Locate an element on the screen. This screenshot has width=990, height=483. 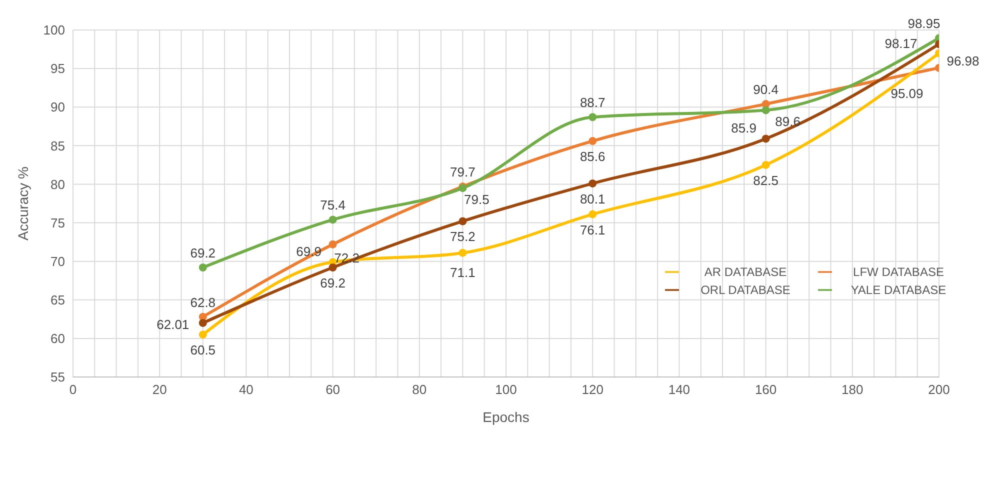
data-label: 79.7 is located at coordinates (463, 172).